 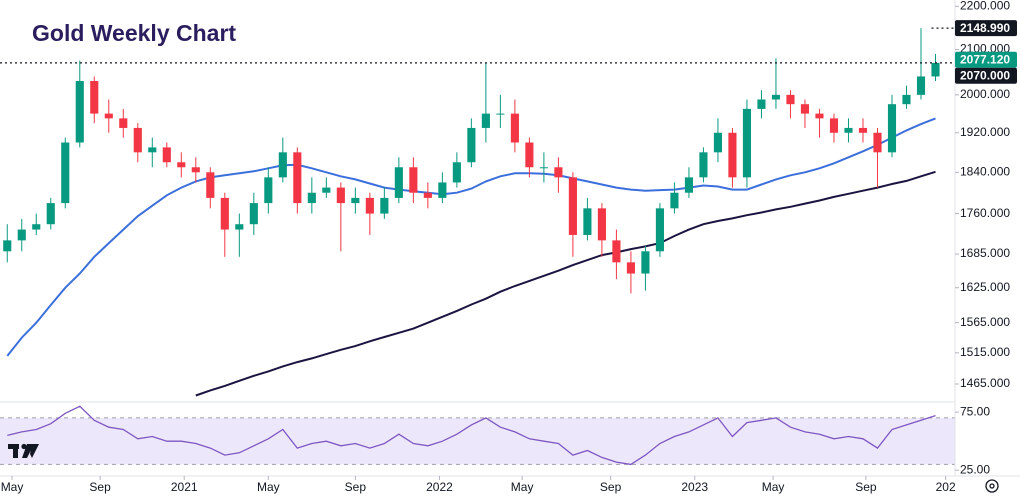 I want to click on price-label: 2148.990, so click(x=985, y=28).